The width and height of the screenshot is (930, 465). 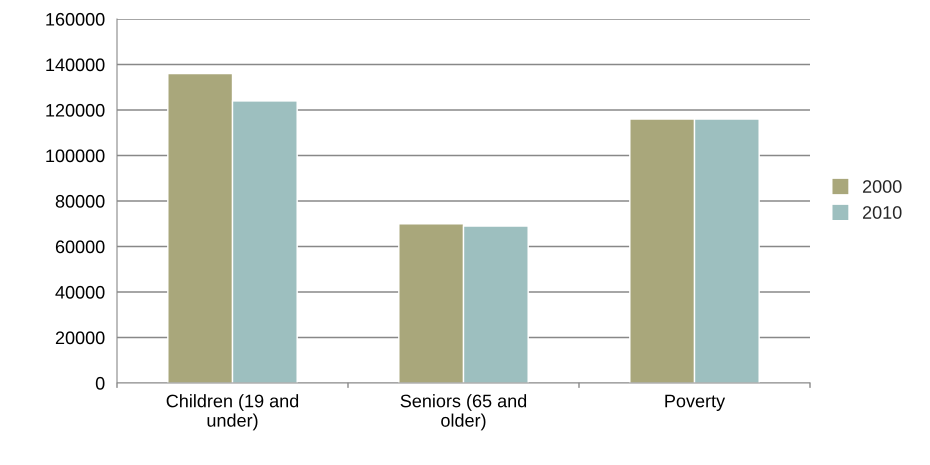 What do you see at coordinates (232, 412) in the screenshot?
I see `x-tick-label: Children (19 and under)` at bounding box center [232, 412].